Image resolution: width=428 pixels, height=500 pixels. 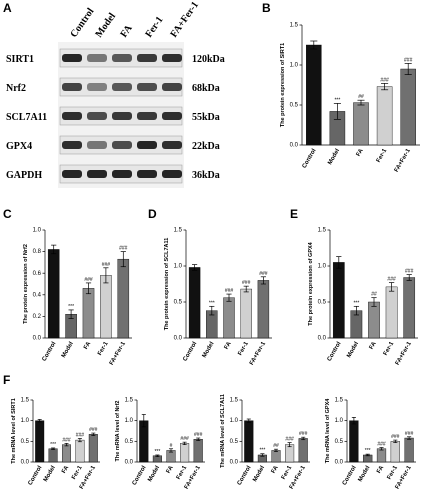 What do you see at coordinates (7, 214) in the screenshot?
I see `panel-label: C` at bounding box center [7, 214].